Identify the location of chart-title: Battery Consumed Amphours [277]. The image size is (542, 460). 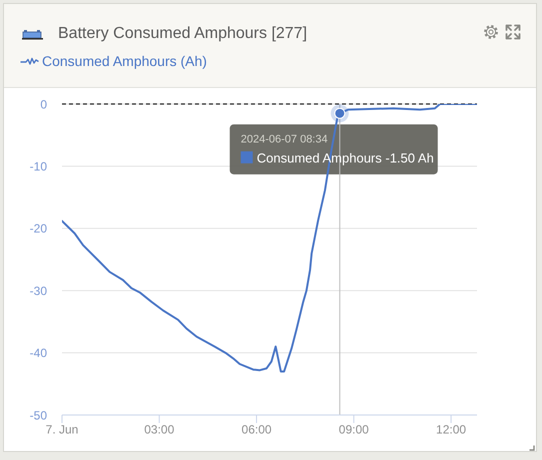
(183, 33).